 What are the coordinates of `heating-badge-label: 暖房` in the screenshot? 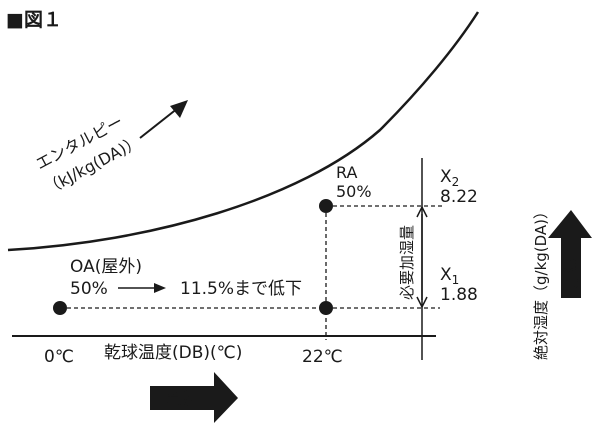 It's located at (178, 398).